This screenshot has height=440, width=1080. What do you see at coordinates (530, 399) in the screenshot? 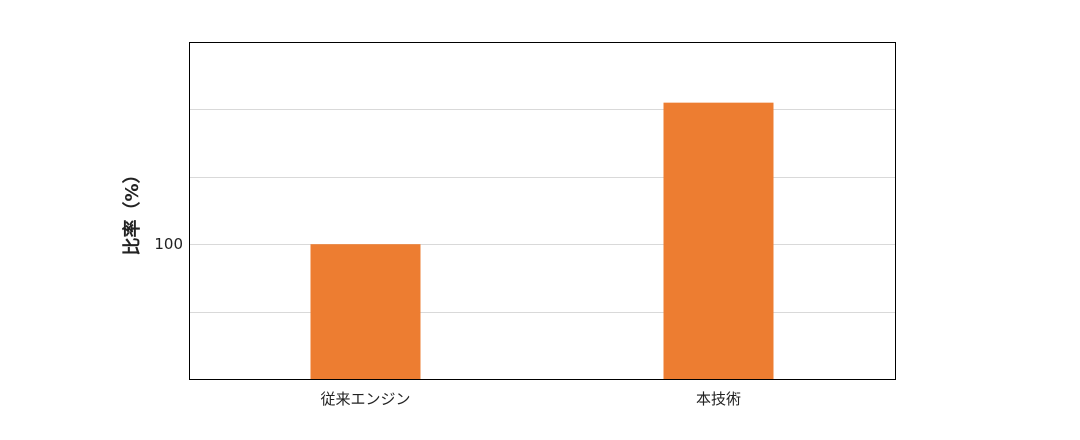
I see `x-axis-ticks: 従来エンジン 本技術` at bounding box center [530, 399].